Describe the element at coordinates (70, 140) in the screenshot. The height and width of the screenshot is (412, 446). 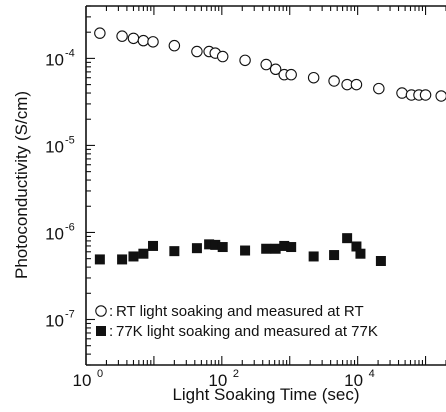
I see `y-tick-label-exponent: -5` at that location.